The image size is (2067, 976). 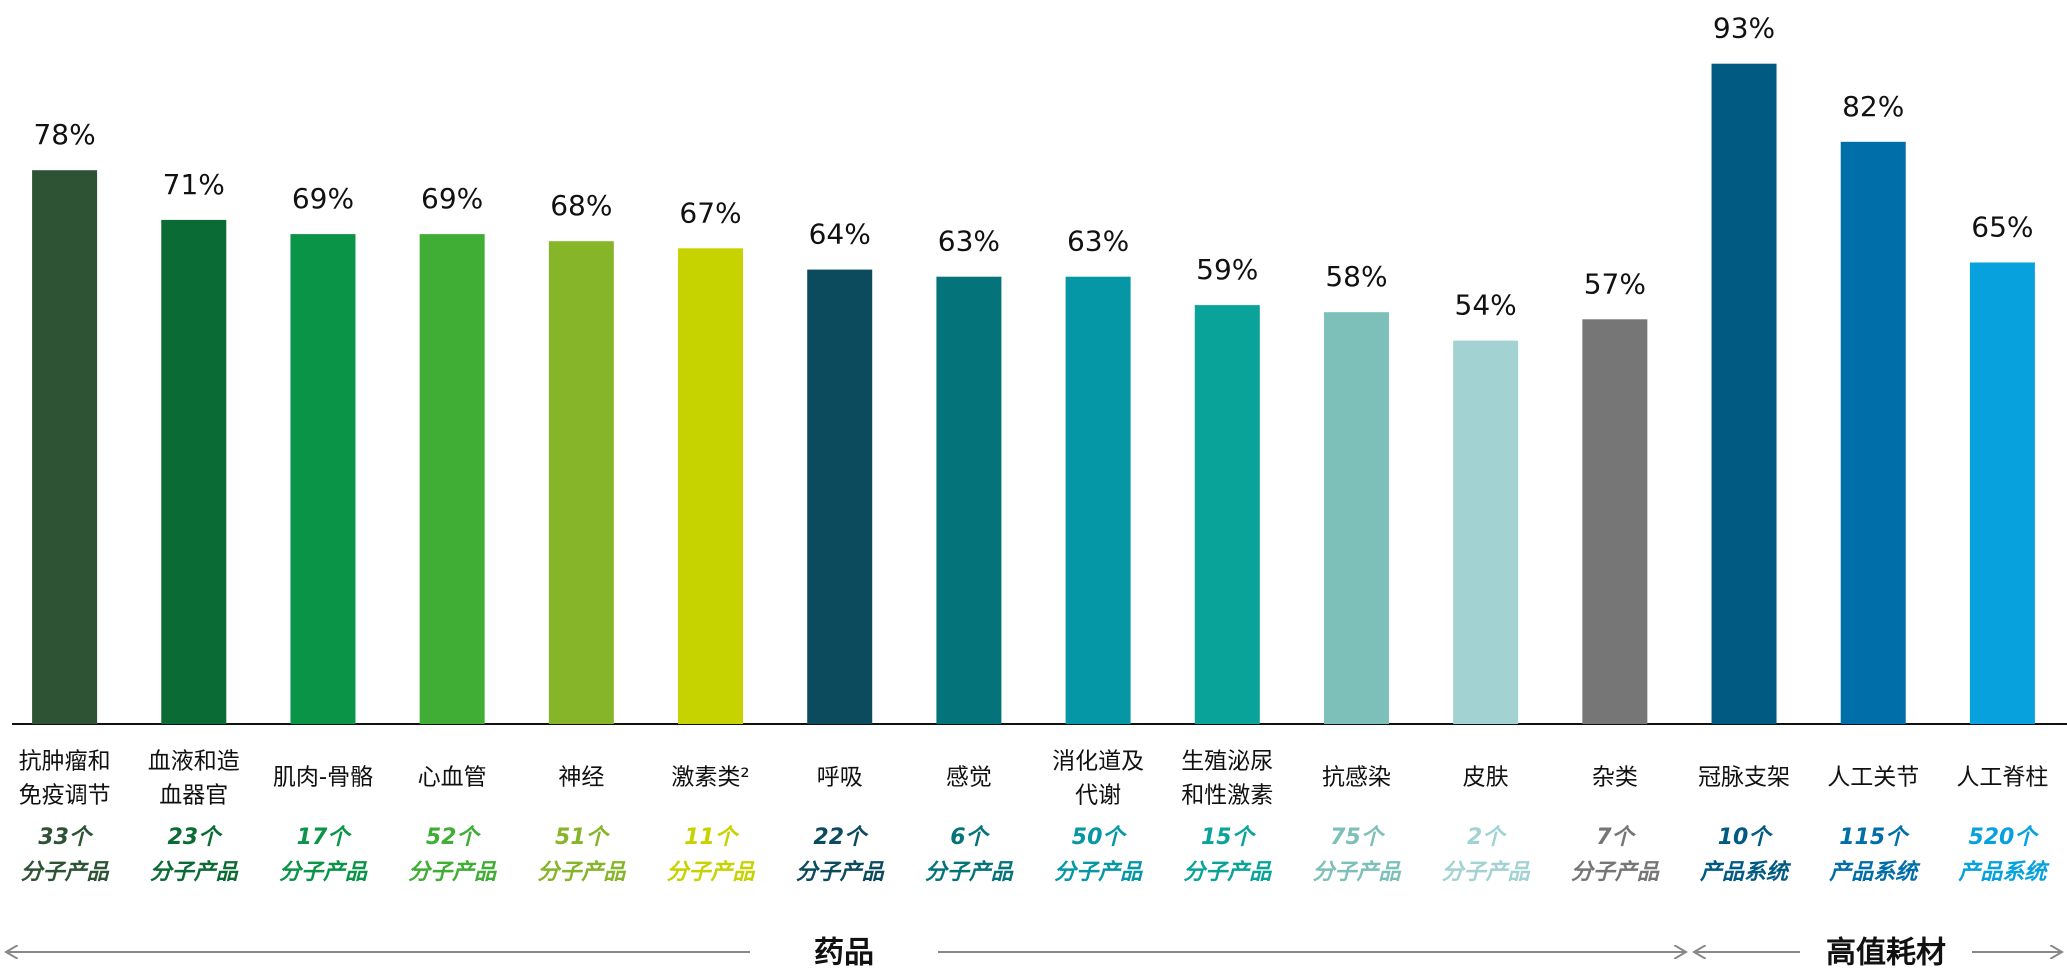 What do you see at coordinates (581, 778) in the screenshot?
I see `x-tick-label: 神经` at bounding box center [581, 778].